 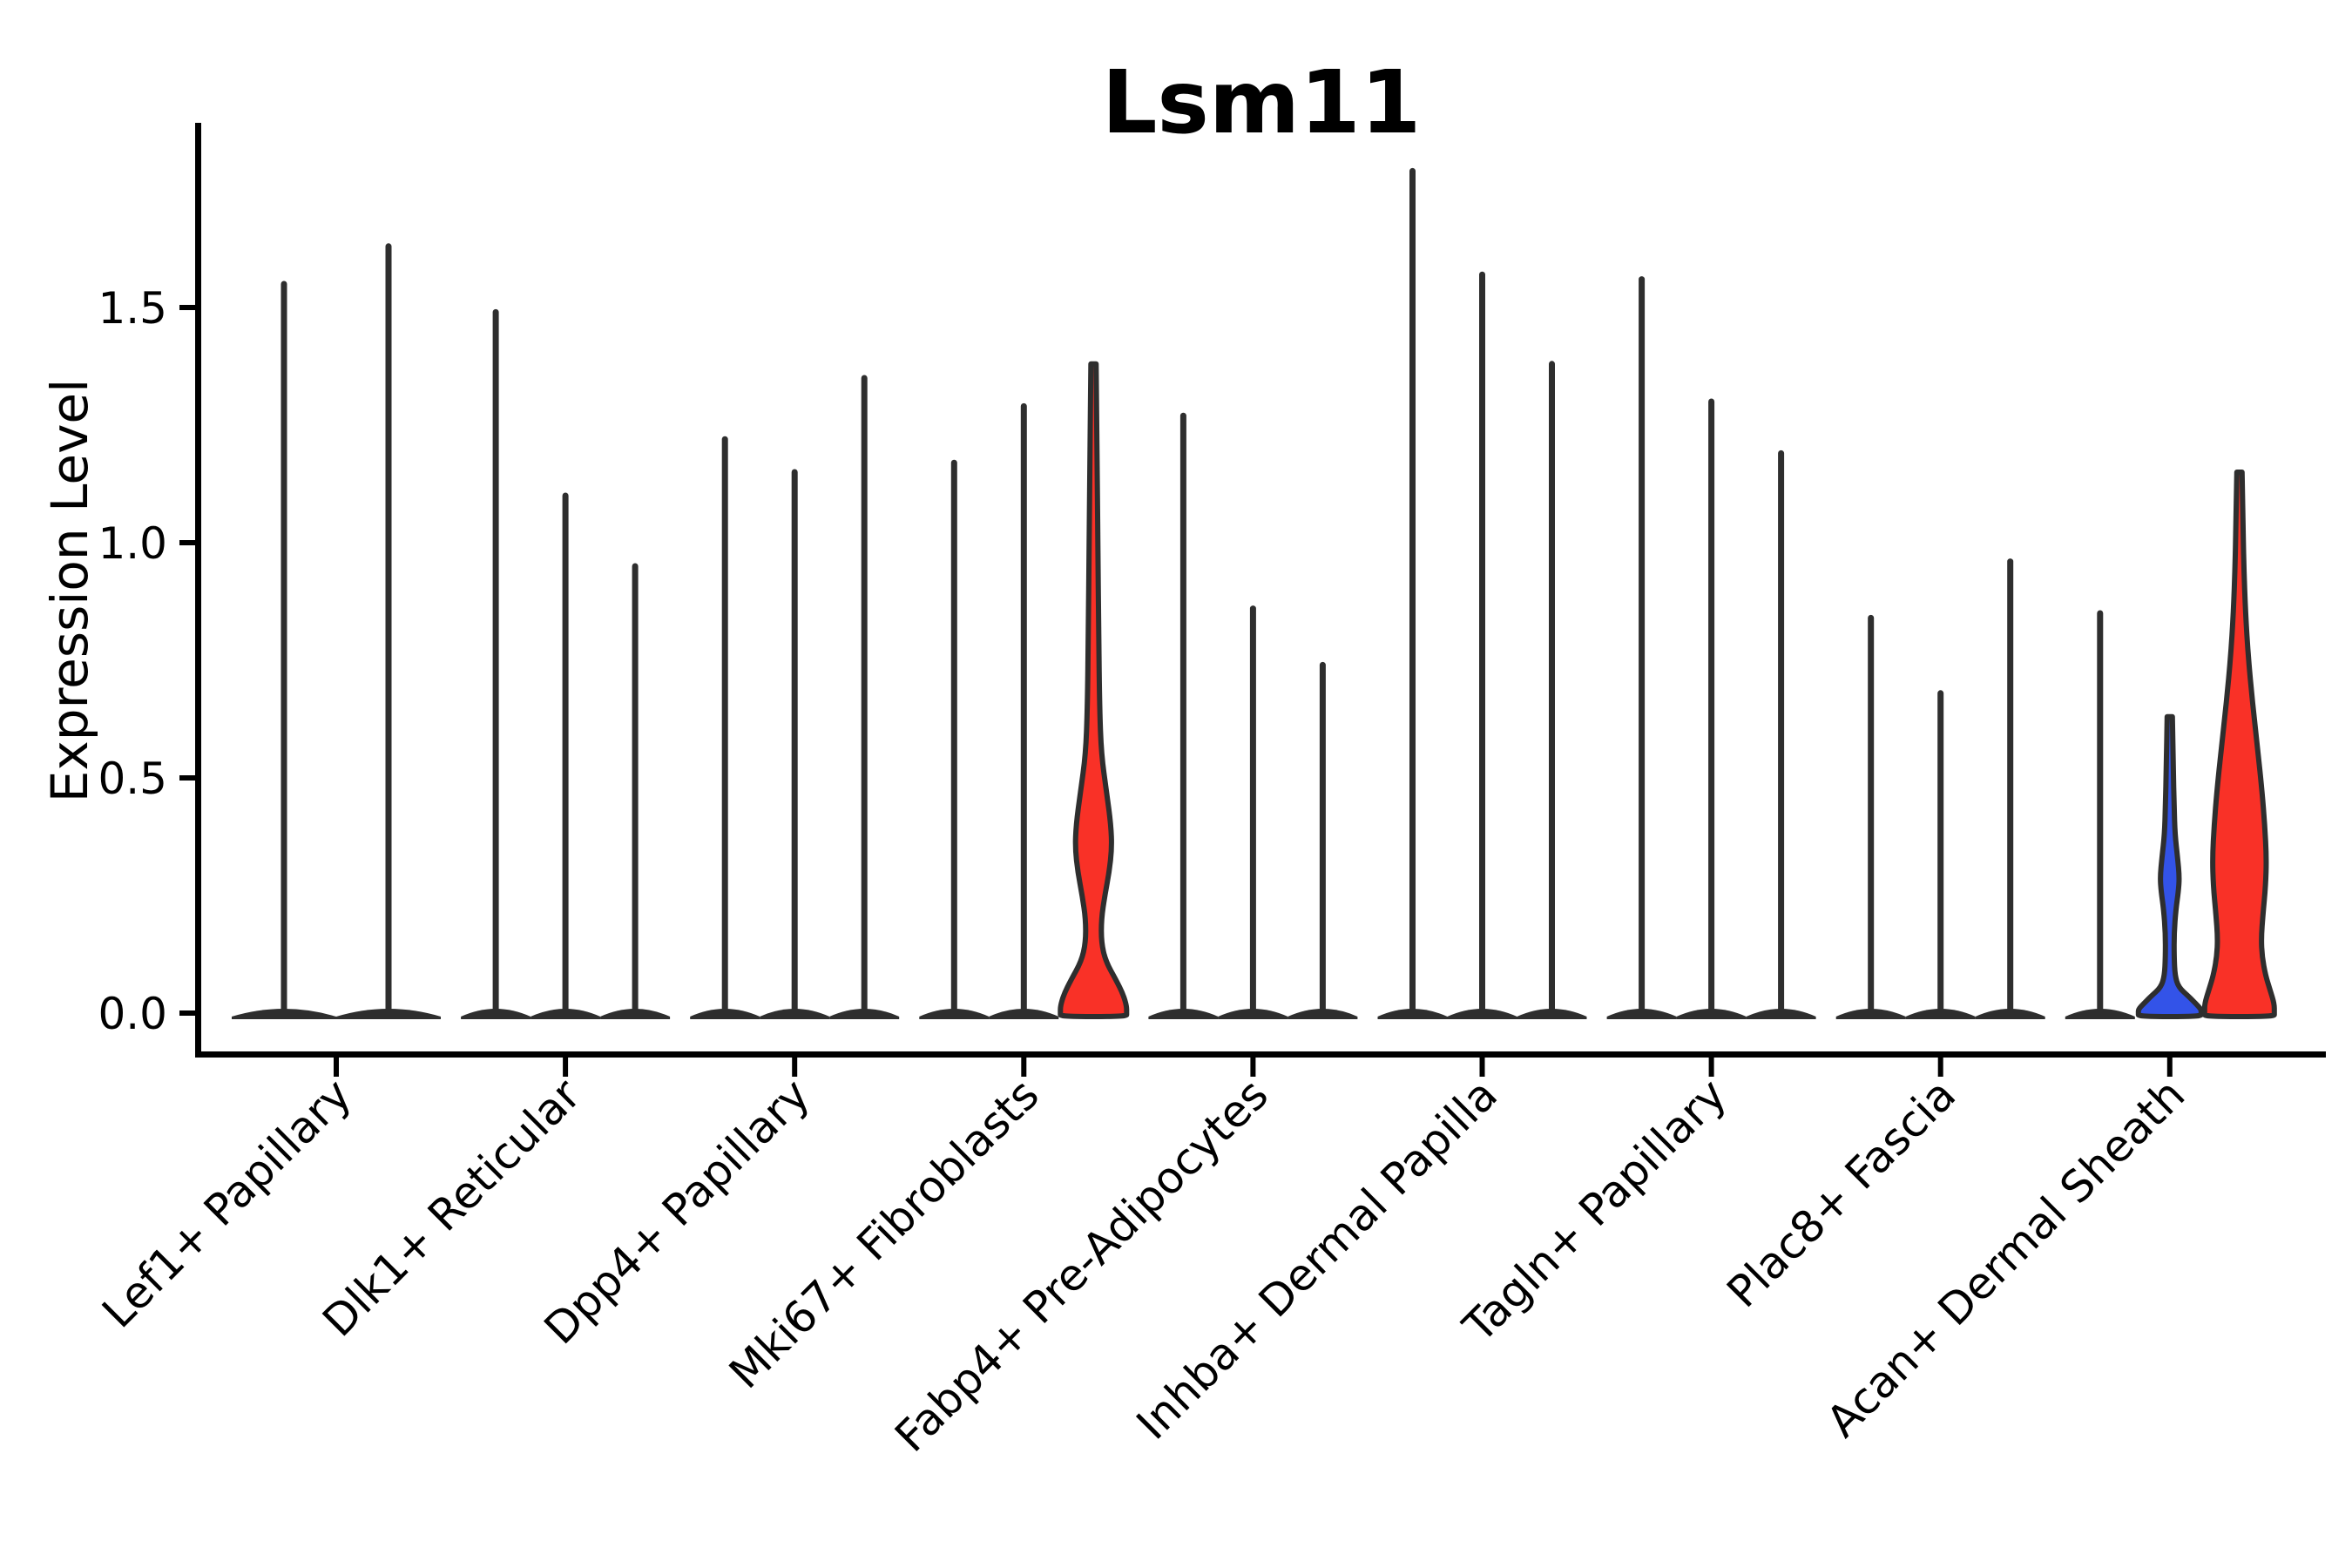 What do you see at coordinates (1841, 1193) in the screenshot?
I see `x-tick-label: Plac8+ Fascia` at bounding box center [1841, 1193].